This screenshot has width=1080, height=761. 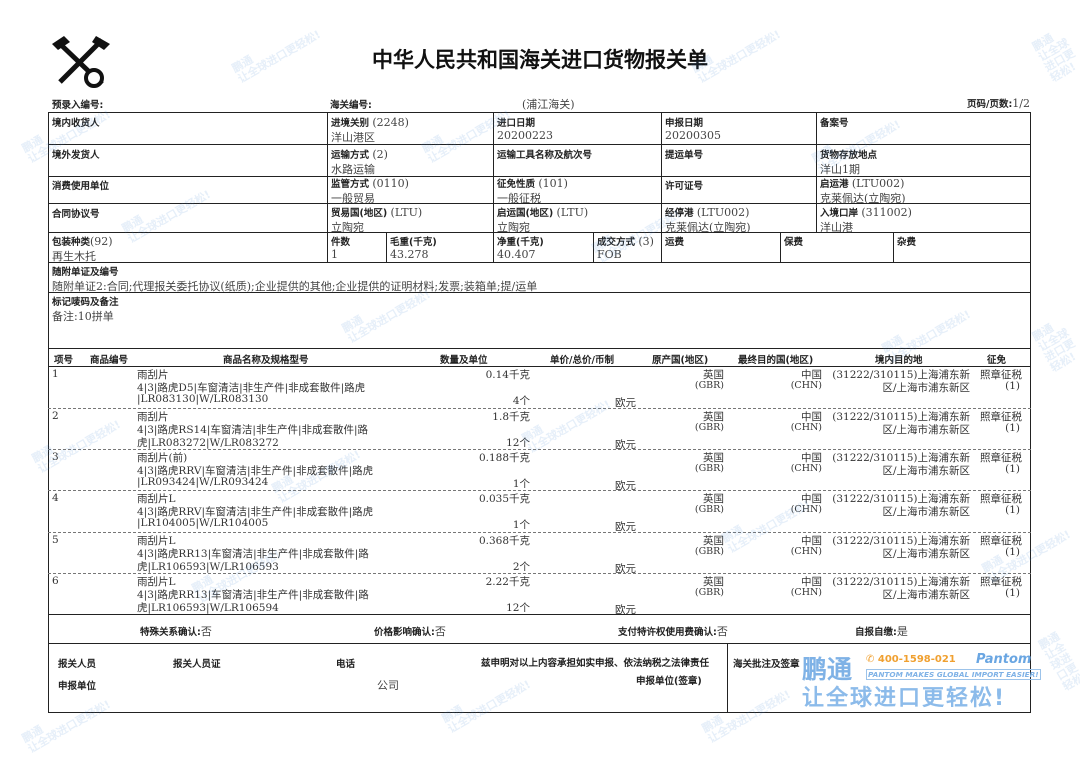 I want to click on item-no: 3, so click(x=55, y=457).